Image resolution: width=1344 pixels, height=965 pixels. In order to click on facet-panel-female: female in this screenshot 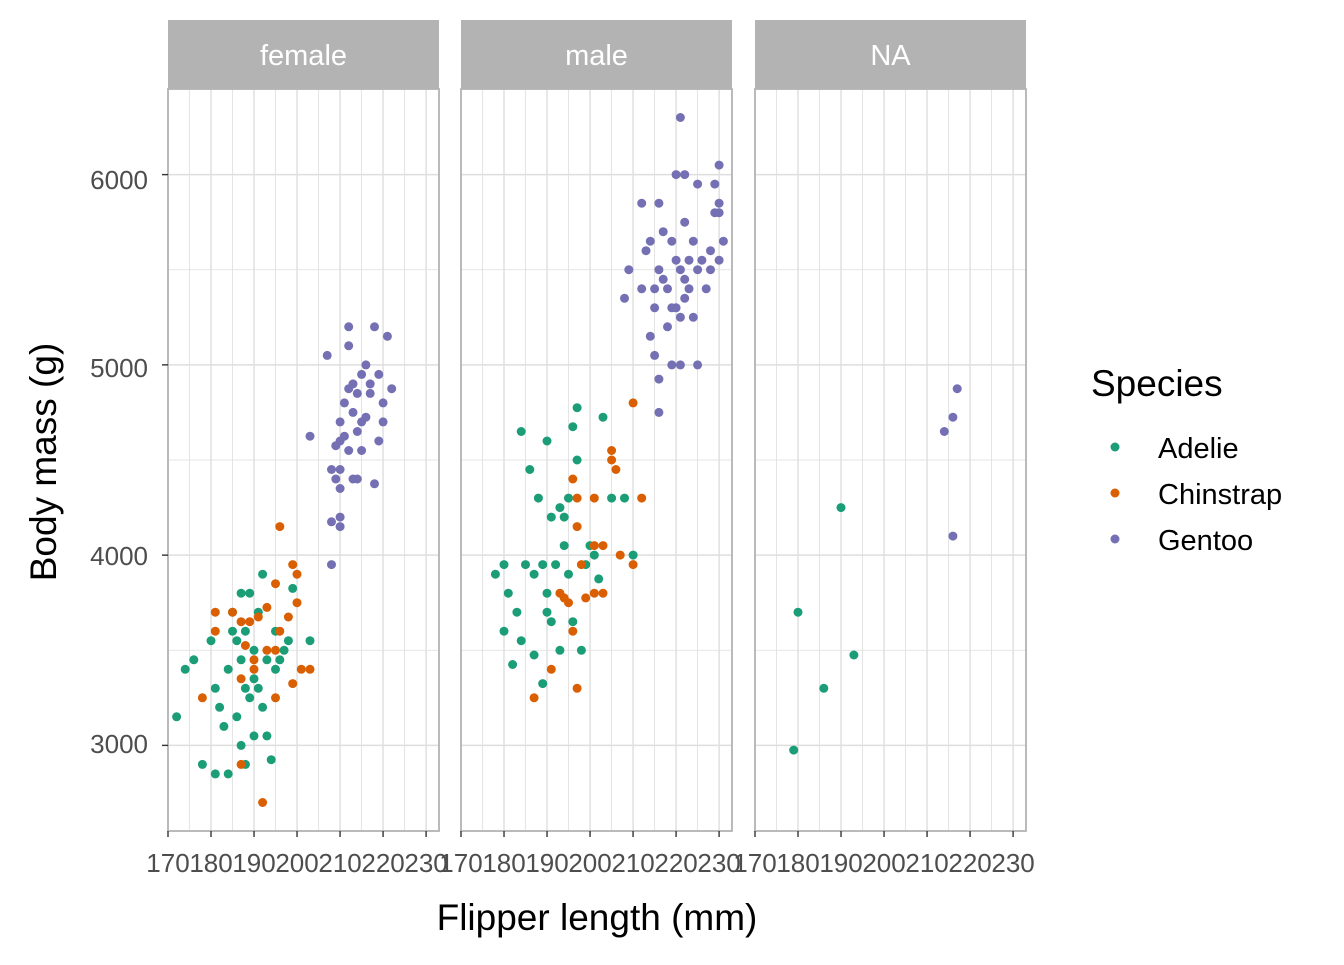, I will do `click(303, 54)`.